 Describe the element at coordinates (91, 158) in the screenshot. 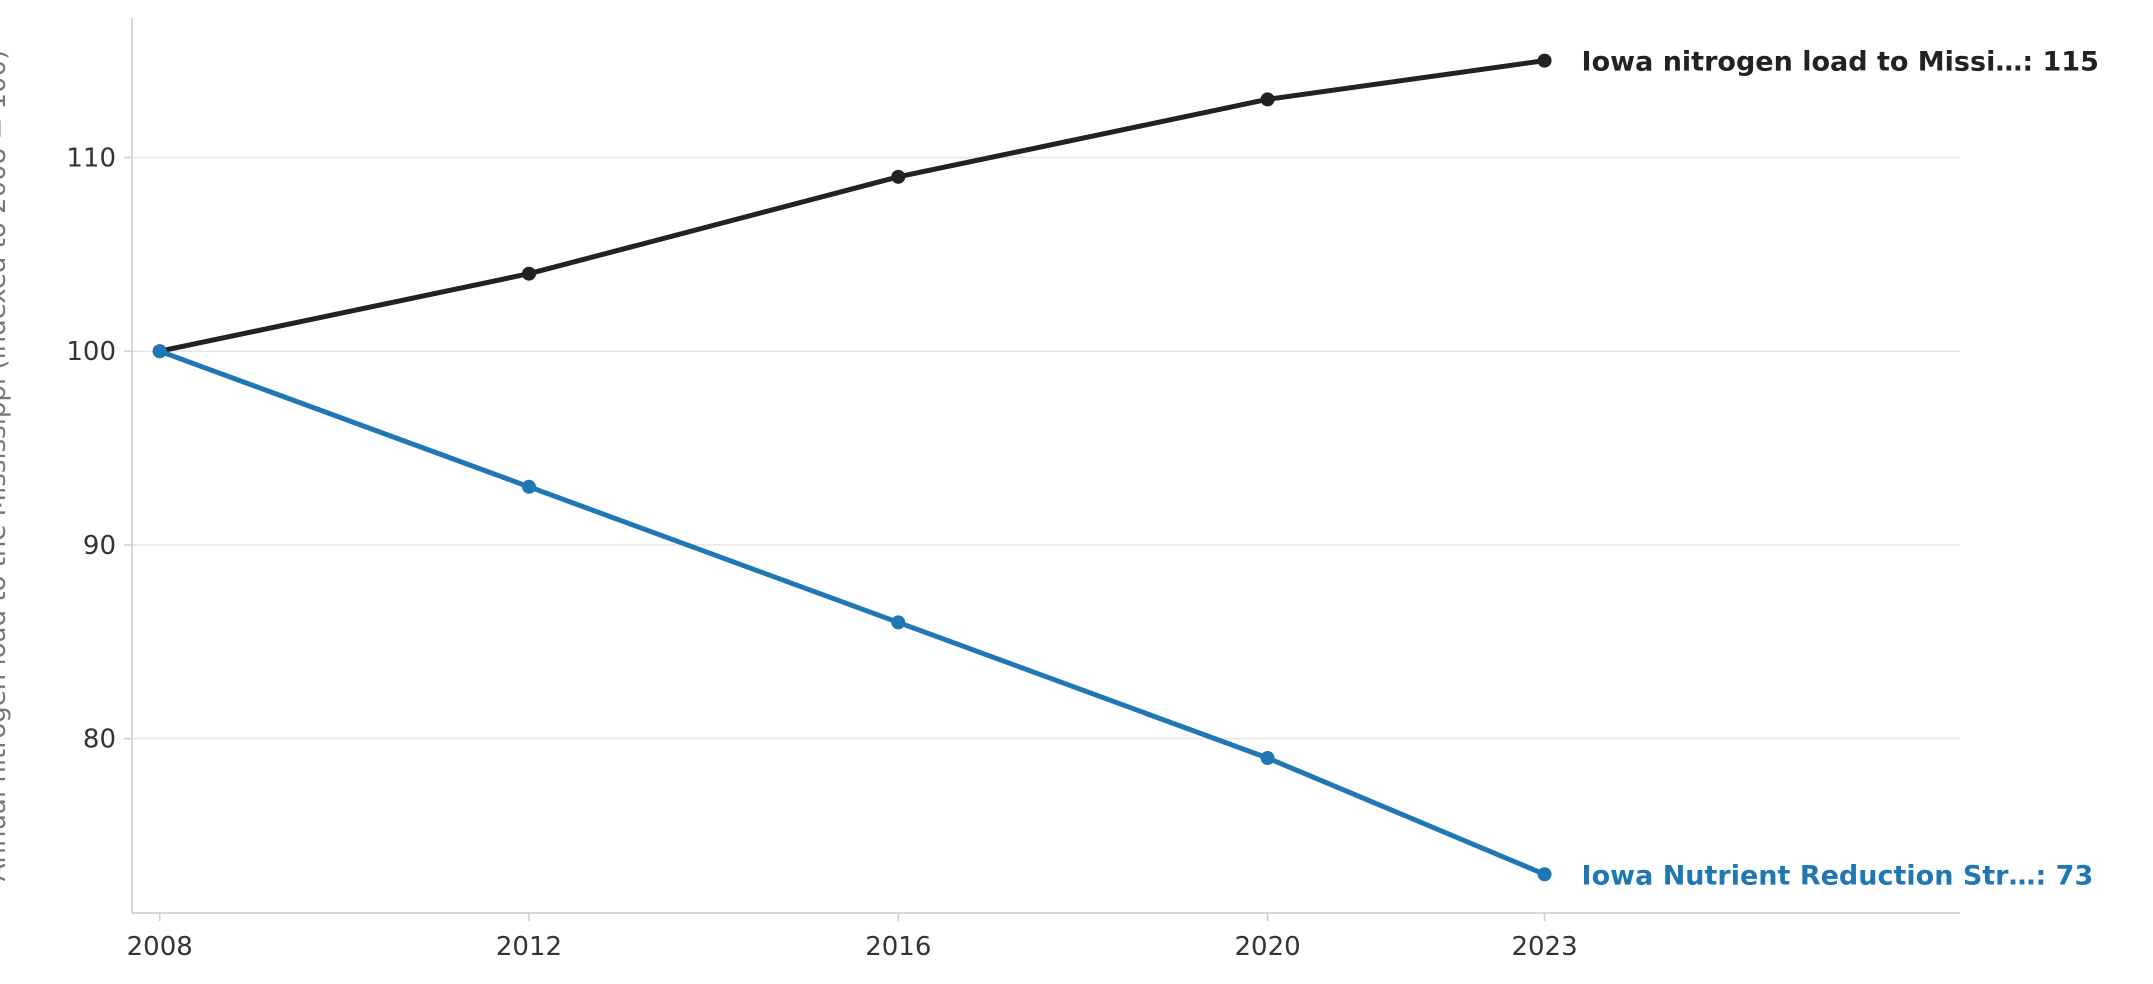

I see `y-tick-label: 110` at that location.